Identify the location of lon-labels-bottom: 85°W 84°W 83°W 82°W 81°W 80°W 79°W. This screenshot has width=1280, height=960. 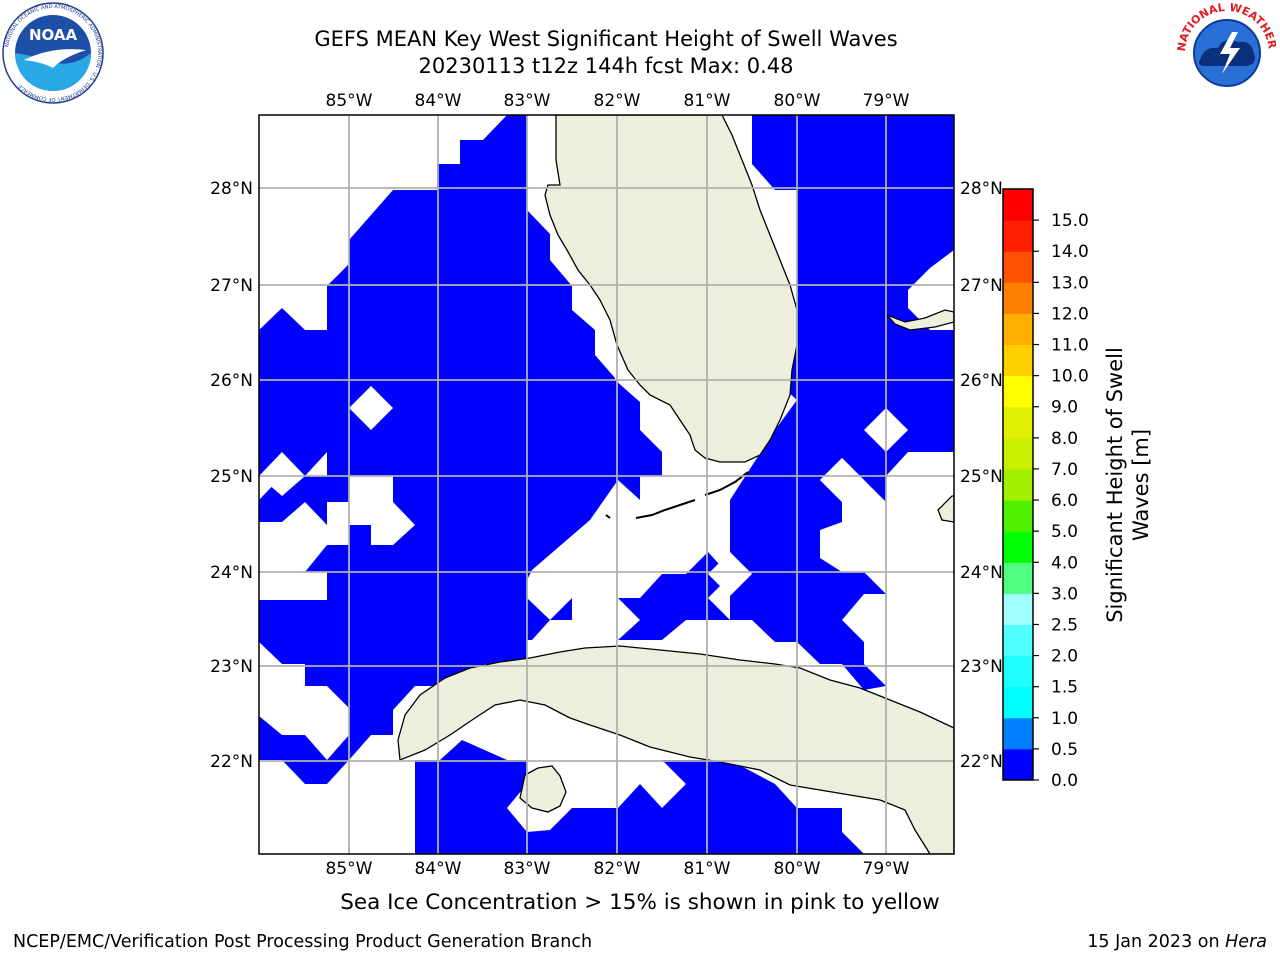
(618, 869).